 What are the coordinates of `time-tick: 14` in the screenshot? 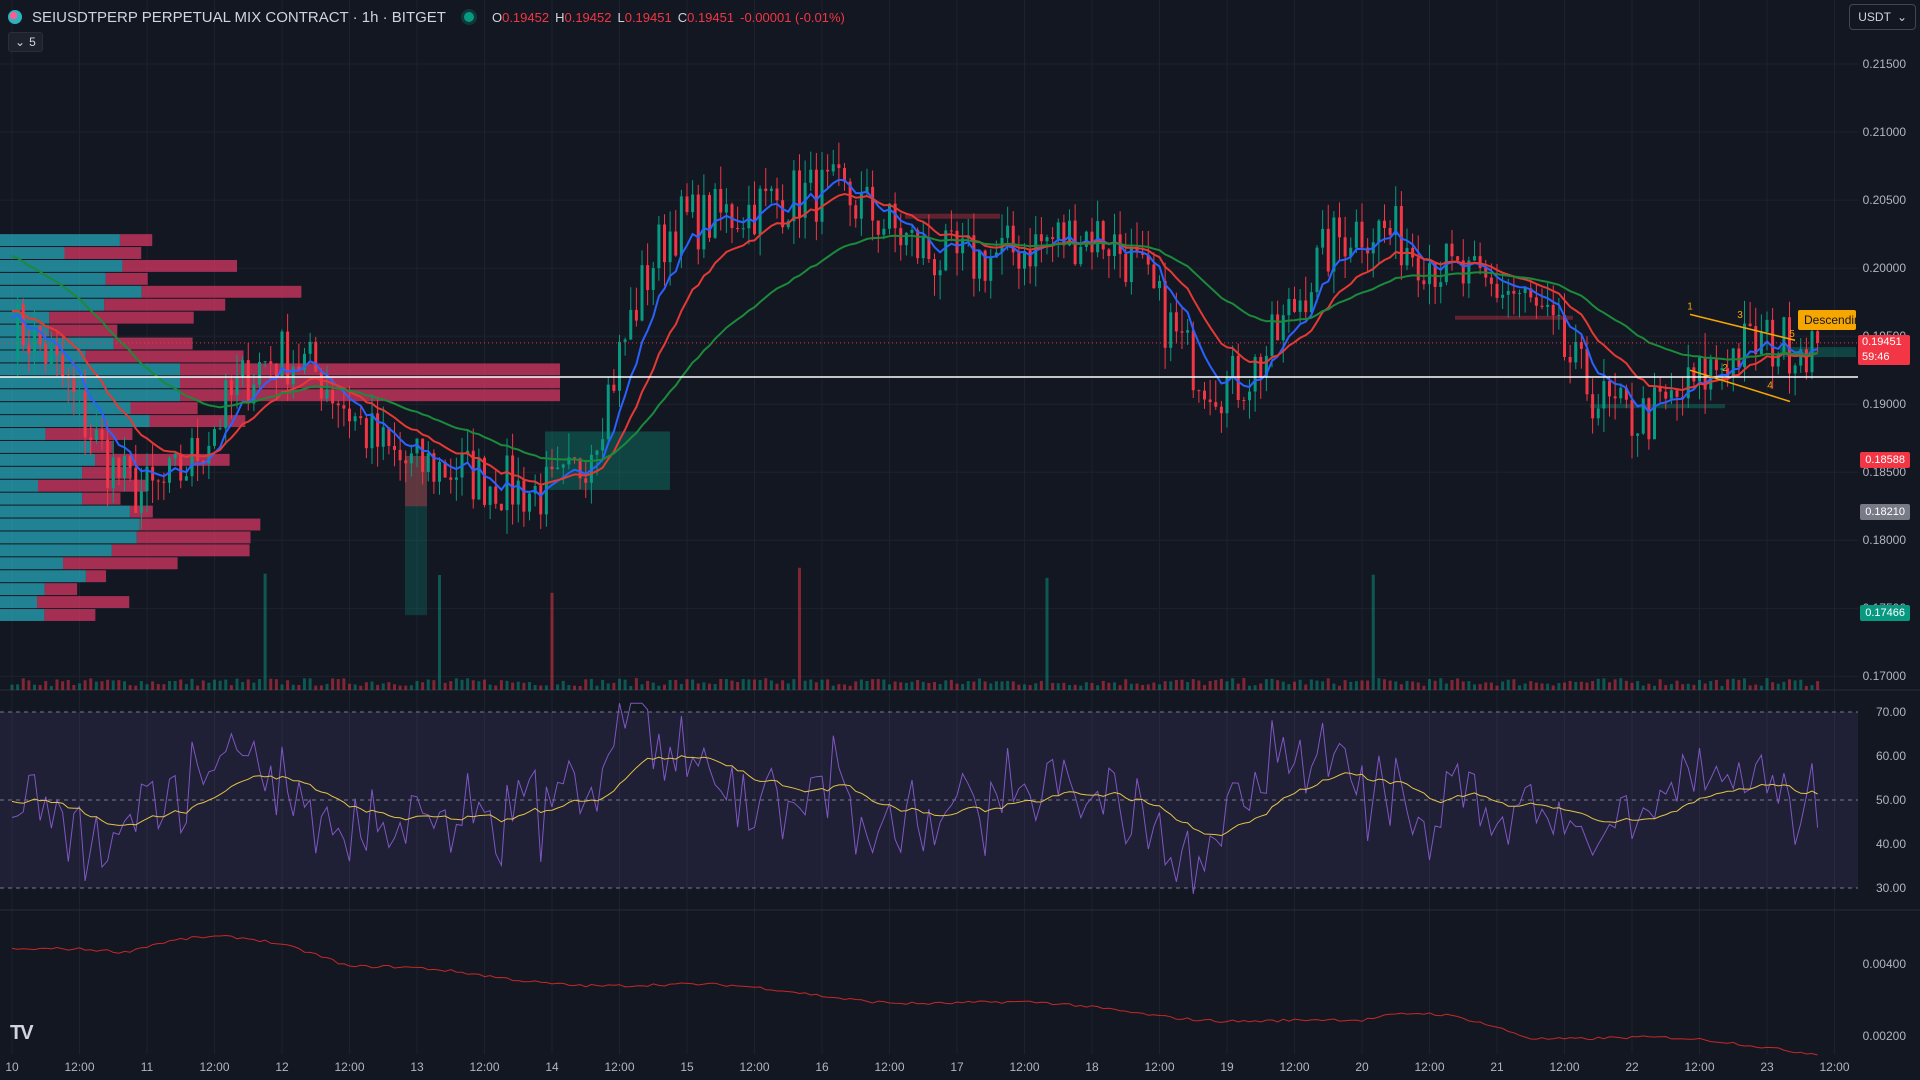 It's located at (552, 1067).